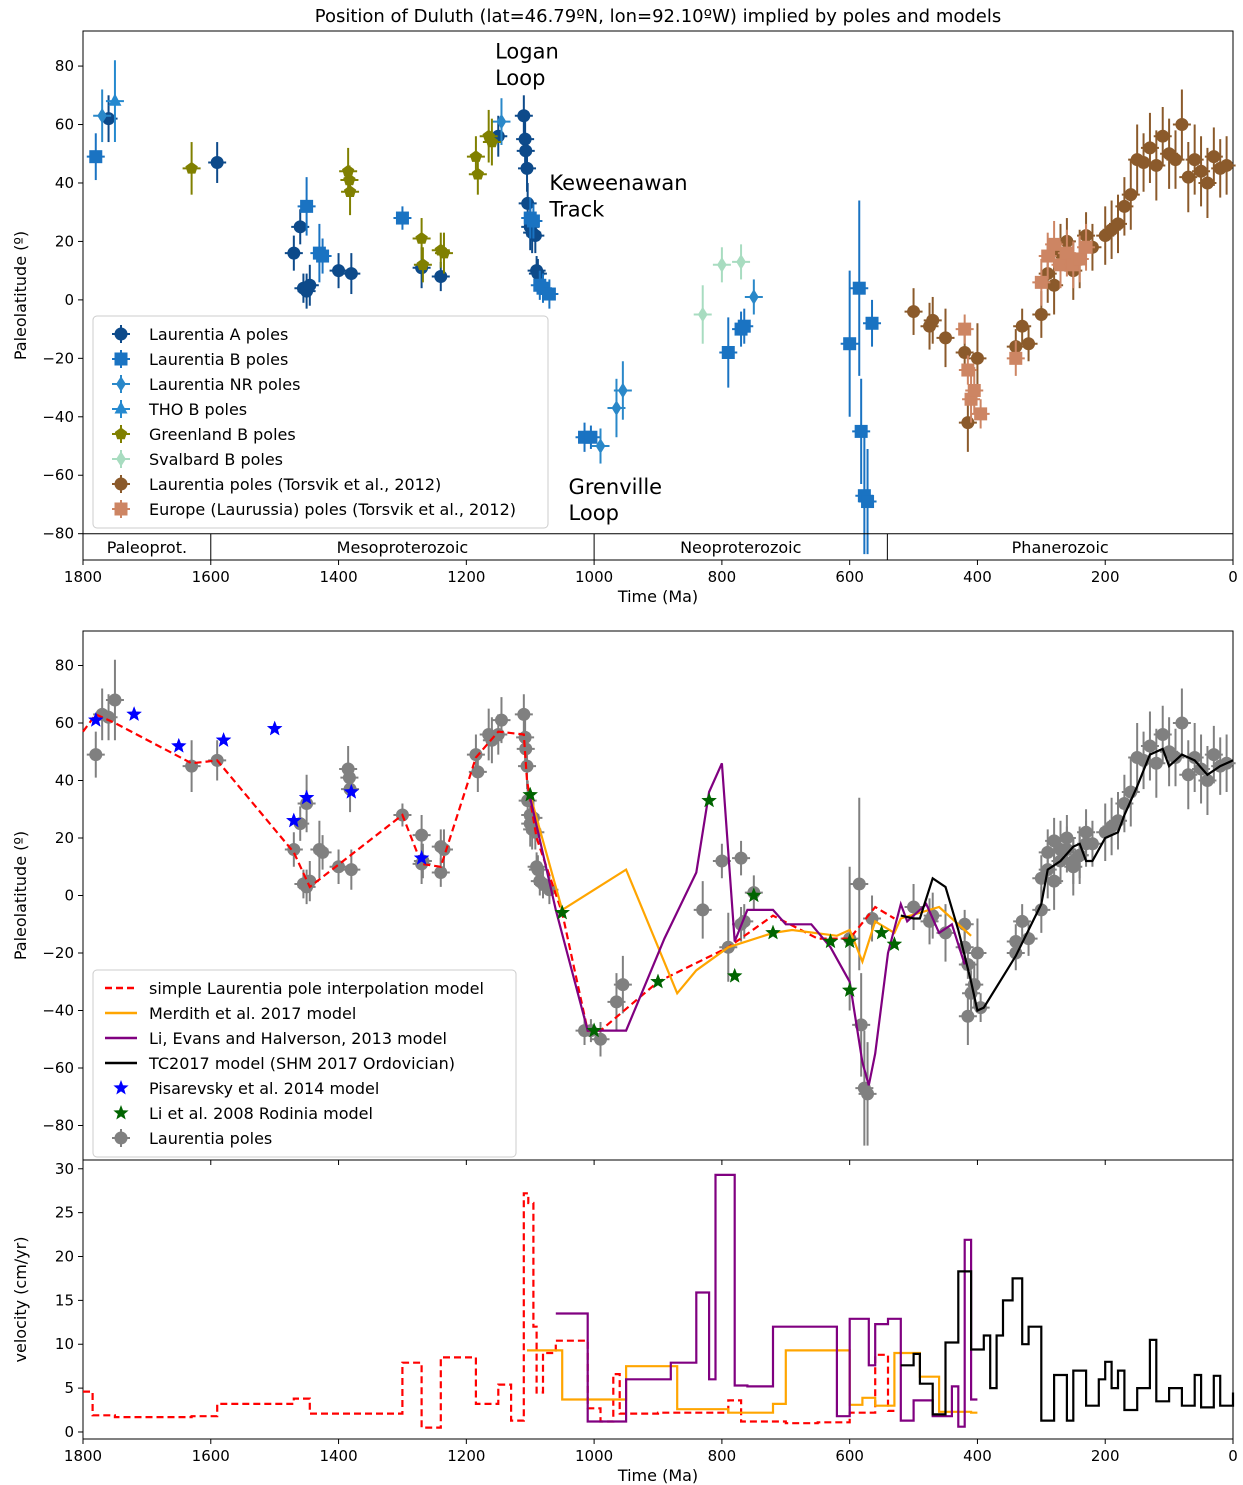  Describe the element at coordinates (338, 1456) in the screenshot. I see `x-tick-label: 1400` at that location.